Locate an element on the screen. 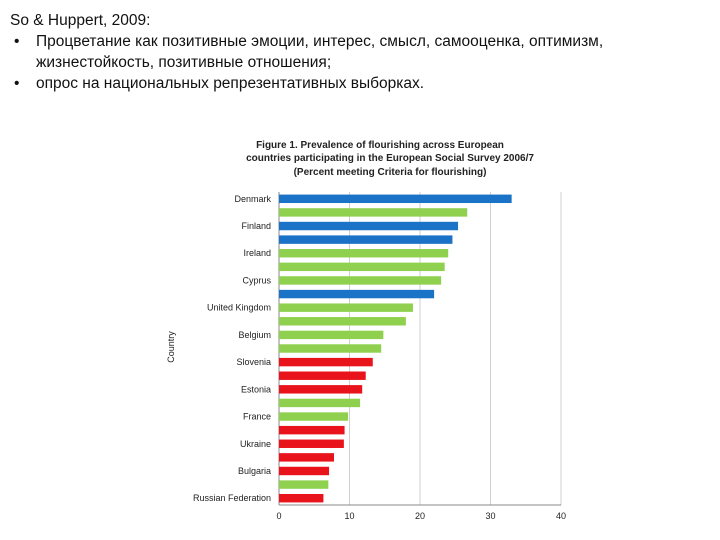 The width and height of the screenshot is (720, 540). y-tick-label: United Kingdom is located at coordinates (239, 308).